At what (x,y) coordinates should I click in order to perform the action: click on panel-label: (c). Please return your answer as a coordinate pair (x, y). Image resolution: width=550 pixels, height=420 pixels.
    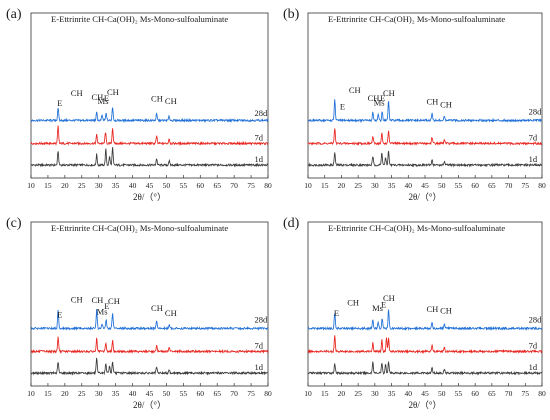
    Looking at the image, I should click on (14, 223).